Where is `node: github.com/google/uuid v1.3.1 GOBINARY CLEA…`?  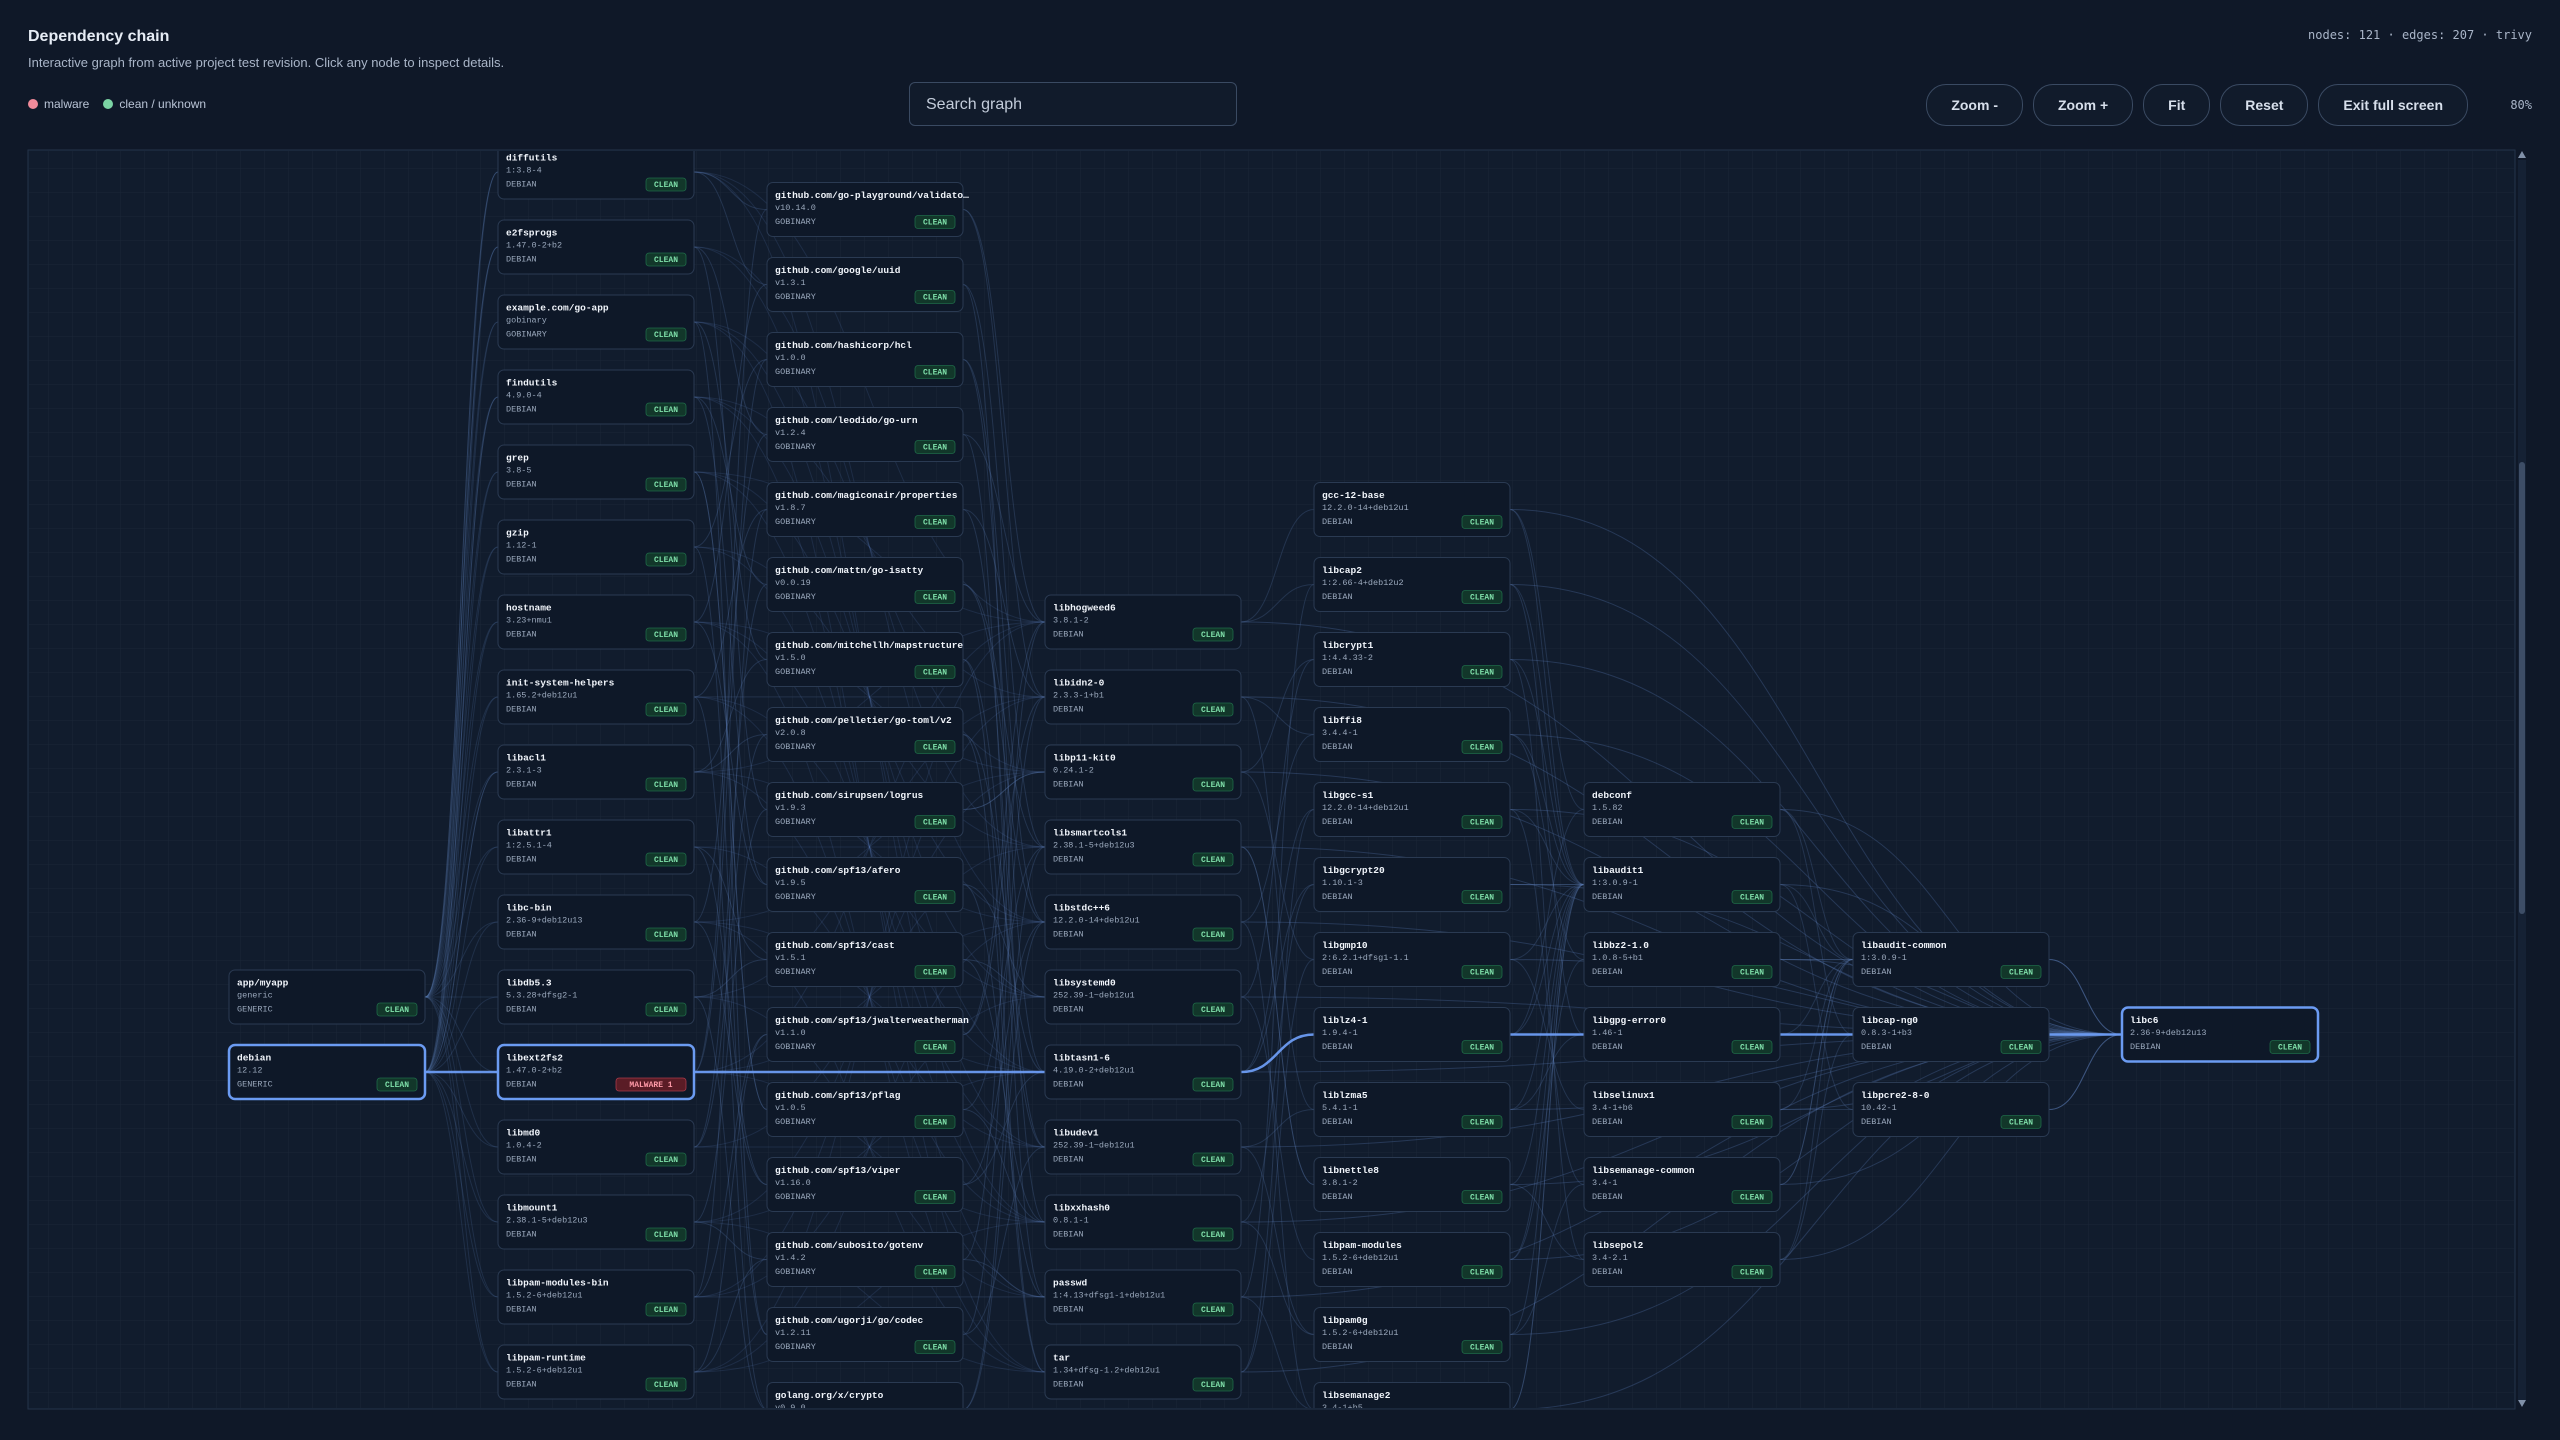
node: github.com/google/uuid v1.3.1 GOBINARY CLEA… is located at coordinates (865, 284).